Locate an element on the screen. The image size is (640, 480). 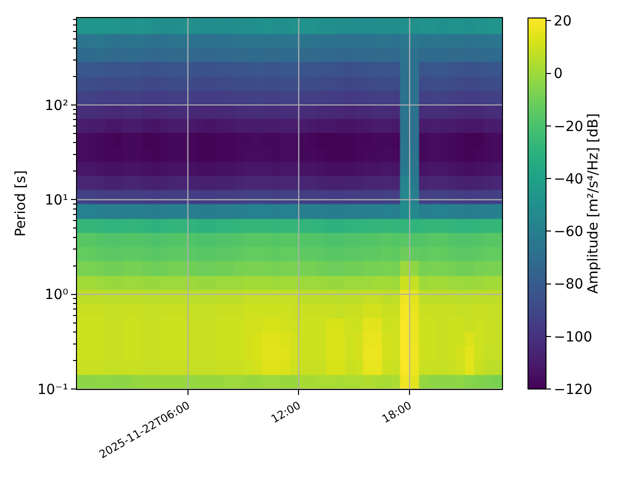
color-bar-label: −80 is located at coordinates (569, 284).